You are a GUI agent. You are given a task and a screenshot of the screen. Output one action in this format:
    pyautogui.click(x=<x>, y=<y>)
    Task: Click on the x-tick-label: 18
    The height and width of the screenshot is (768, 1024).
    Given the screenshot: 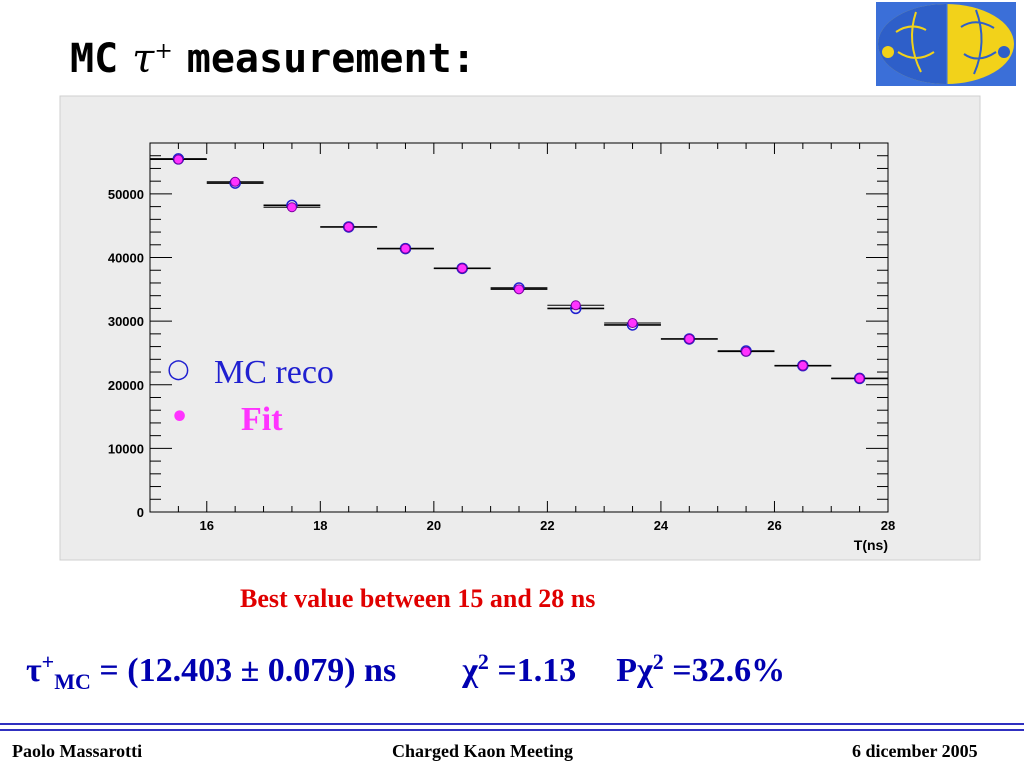 What is the action you would take?
    pyautogui.click(x=320, y=525)
    